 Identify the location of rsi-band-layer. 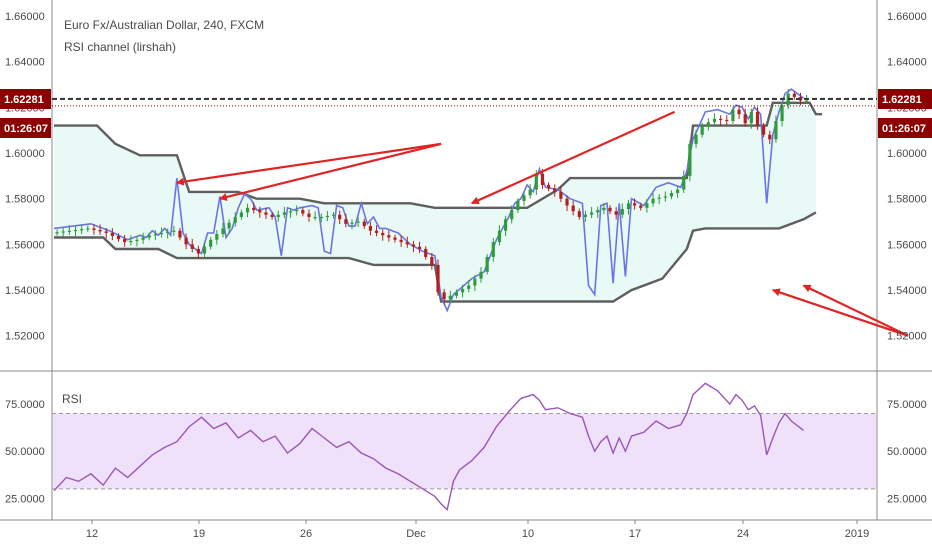
(464, 451).